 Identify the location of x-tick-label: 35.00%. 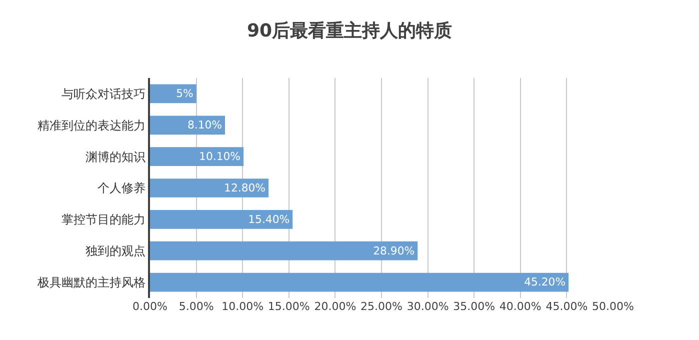
(474, 306).